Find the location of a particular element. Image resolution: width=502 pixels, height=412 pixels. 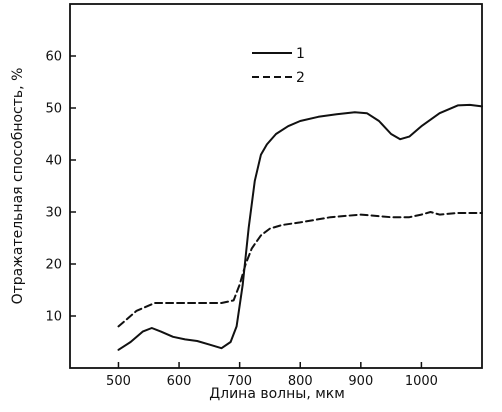

x-tick-label: 600 is located at coordinates (179, 381).